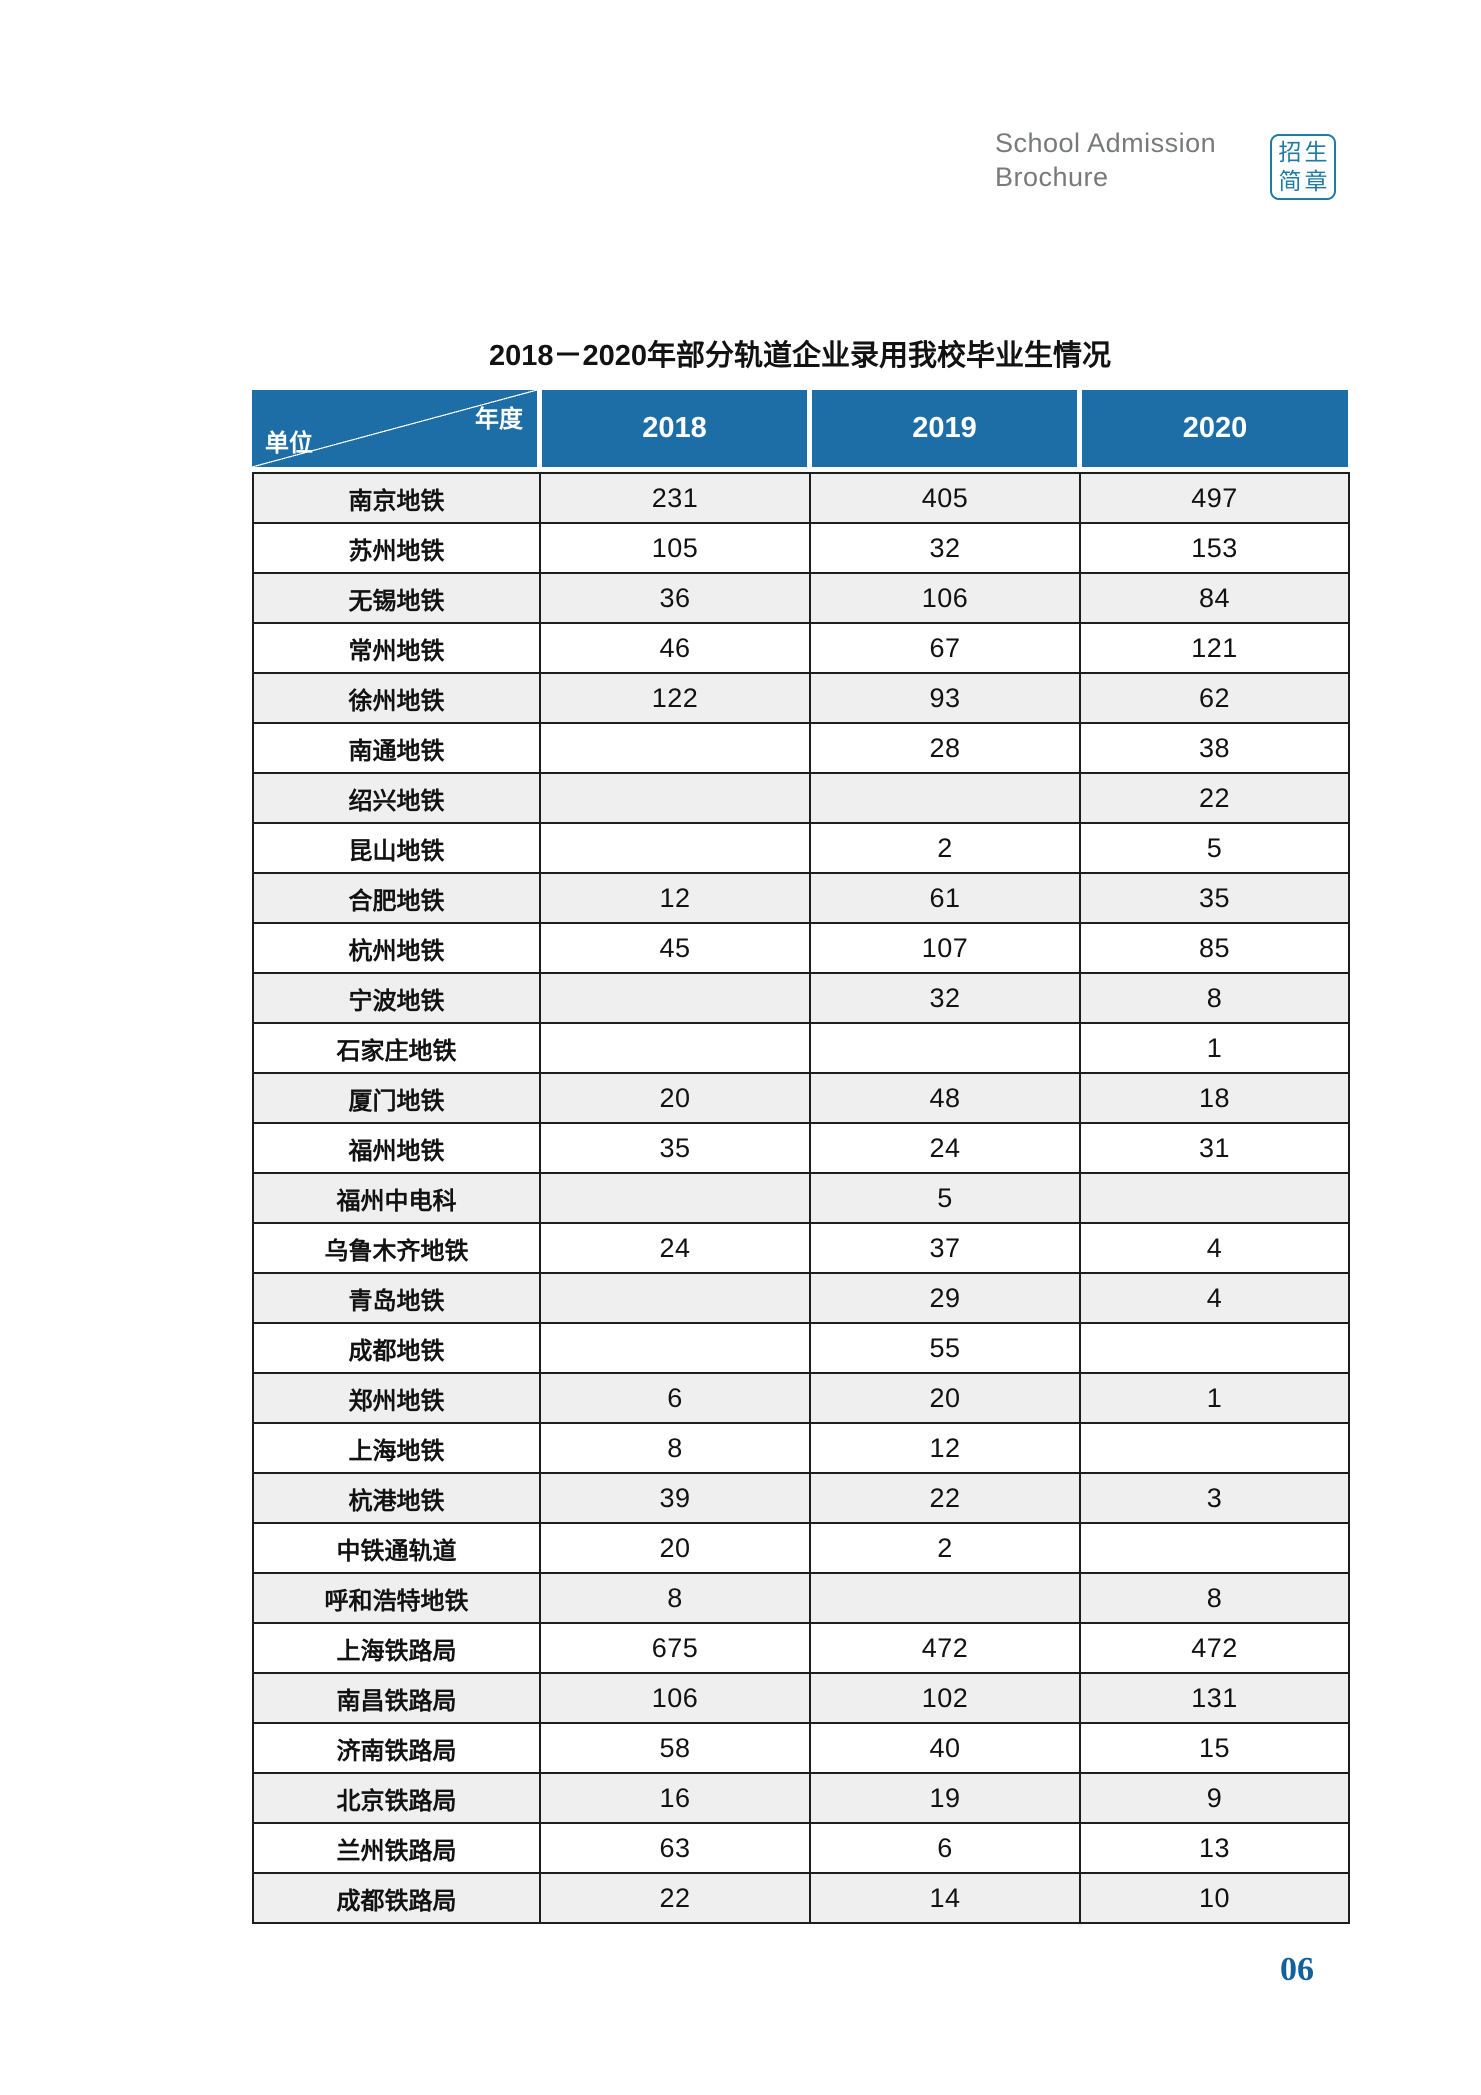  What do you see at coordinates (1304, 181) in the screenshot?
I see `logo-text-line2: 简章` at bounding box center [1304, 181].